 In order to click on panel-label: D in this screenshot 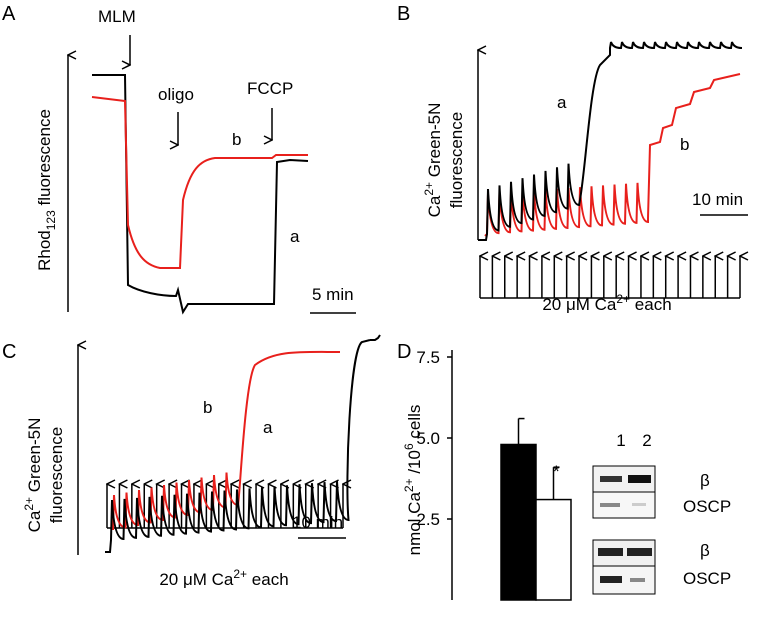, I will do `click(404, 352)`.